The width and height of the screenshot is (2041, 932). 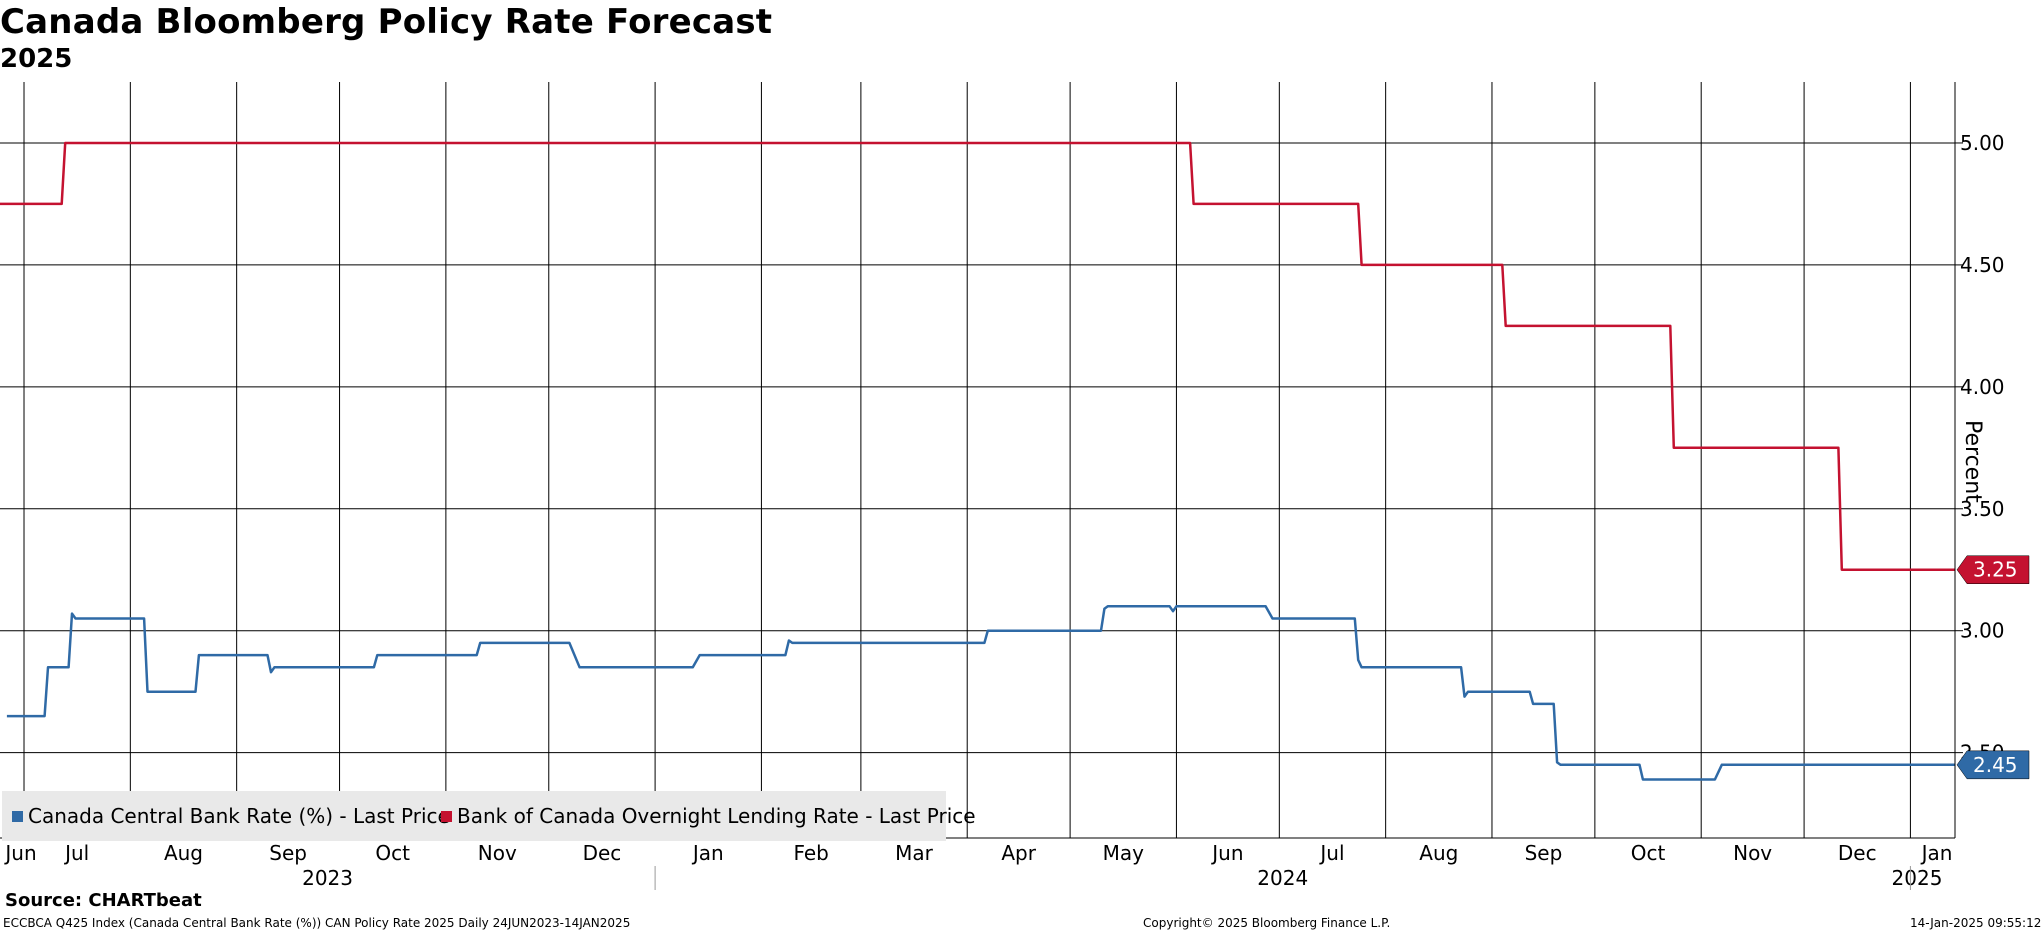 I want to click on y-tick-label: 3.50, so click(x=1982, y=509).